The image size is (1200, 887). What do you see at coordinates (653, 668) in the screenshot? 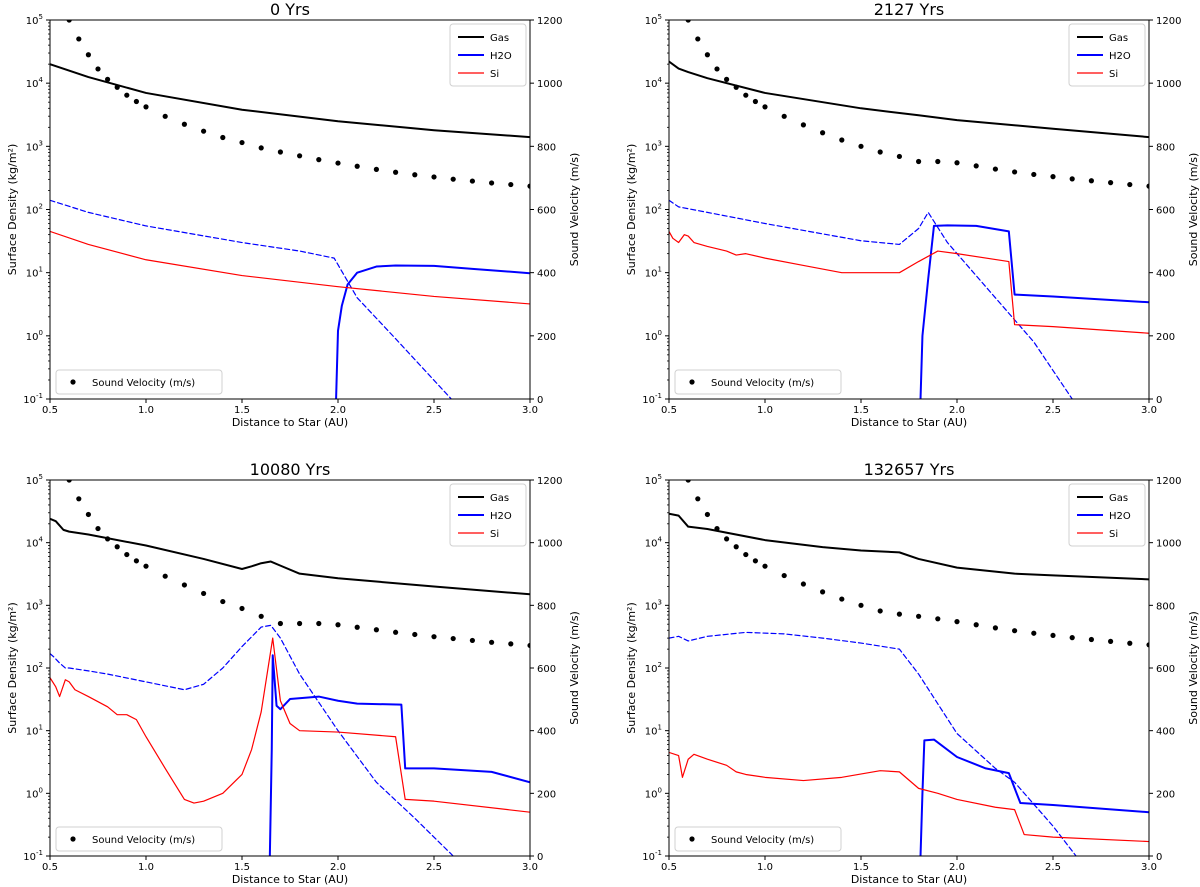
I see `y-tick-label: 10²` at bounding box center [653, 668].